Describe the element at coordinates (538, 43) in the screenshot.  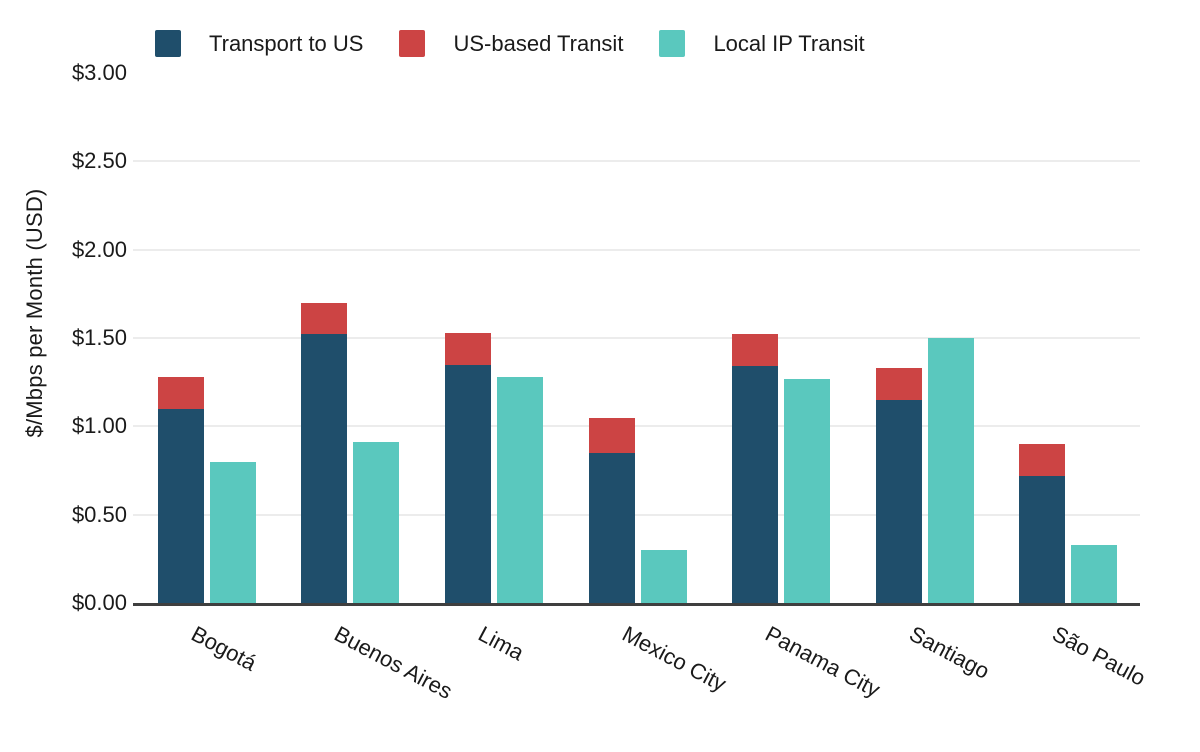
I see `legend-label: US-based Transit` at that location.